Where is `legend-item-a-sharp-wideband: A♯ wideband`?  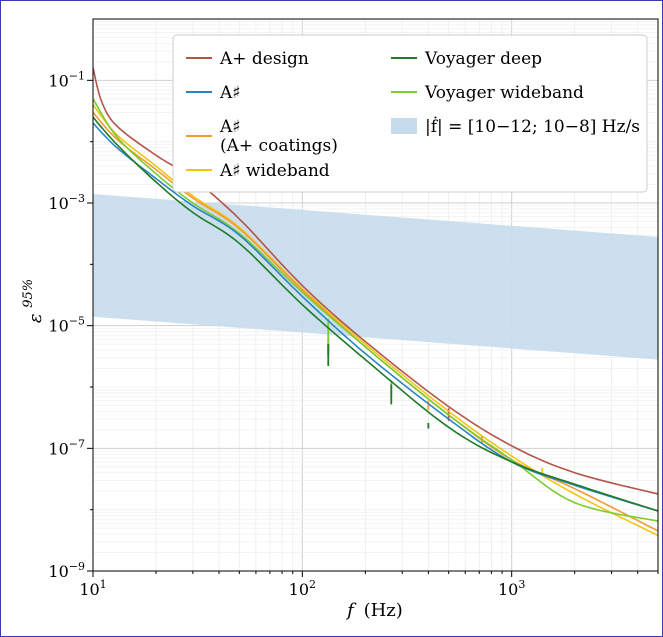
legend-item-a-sharp-wideband: A♯ wideband is located at coordinates (258, 171).